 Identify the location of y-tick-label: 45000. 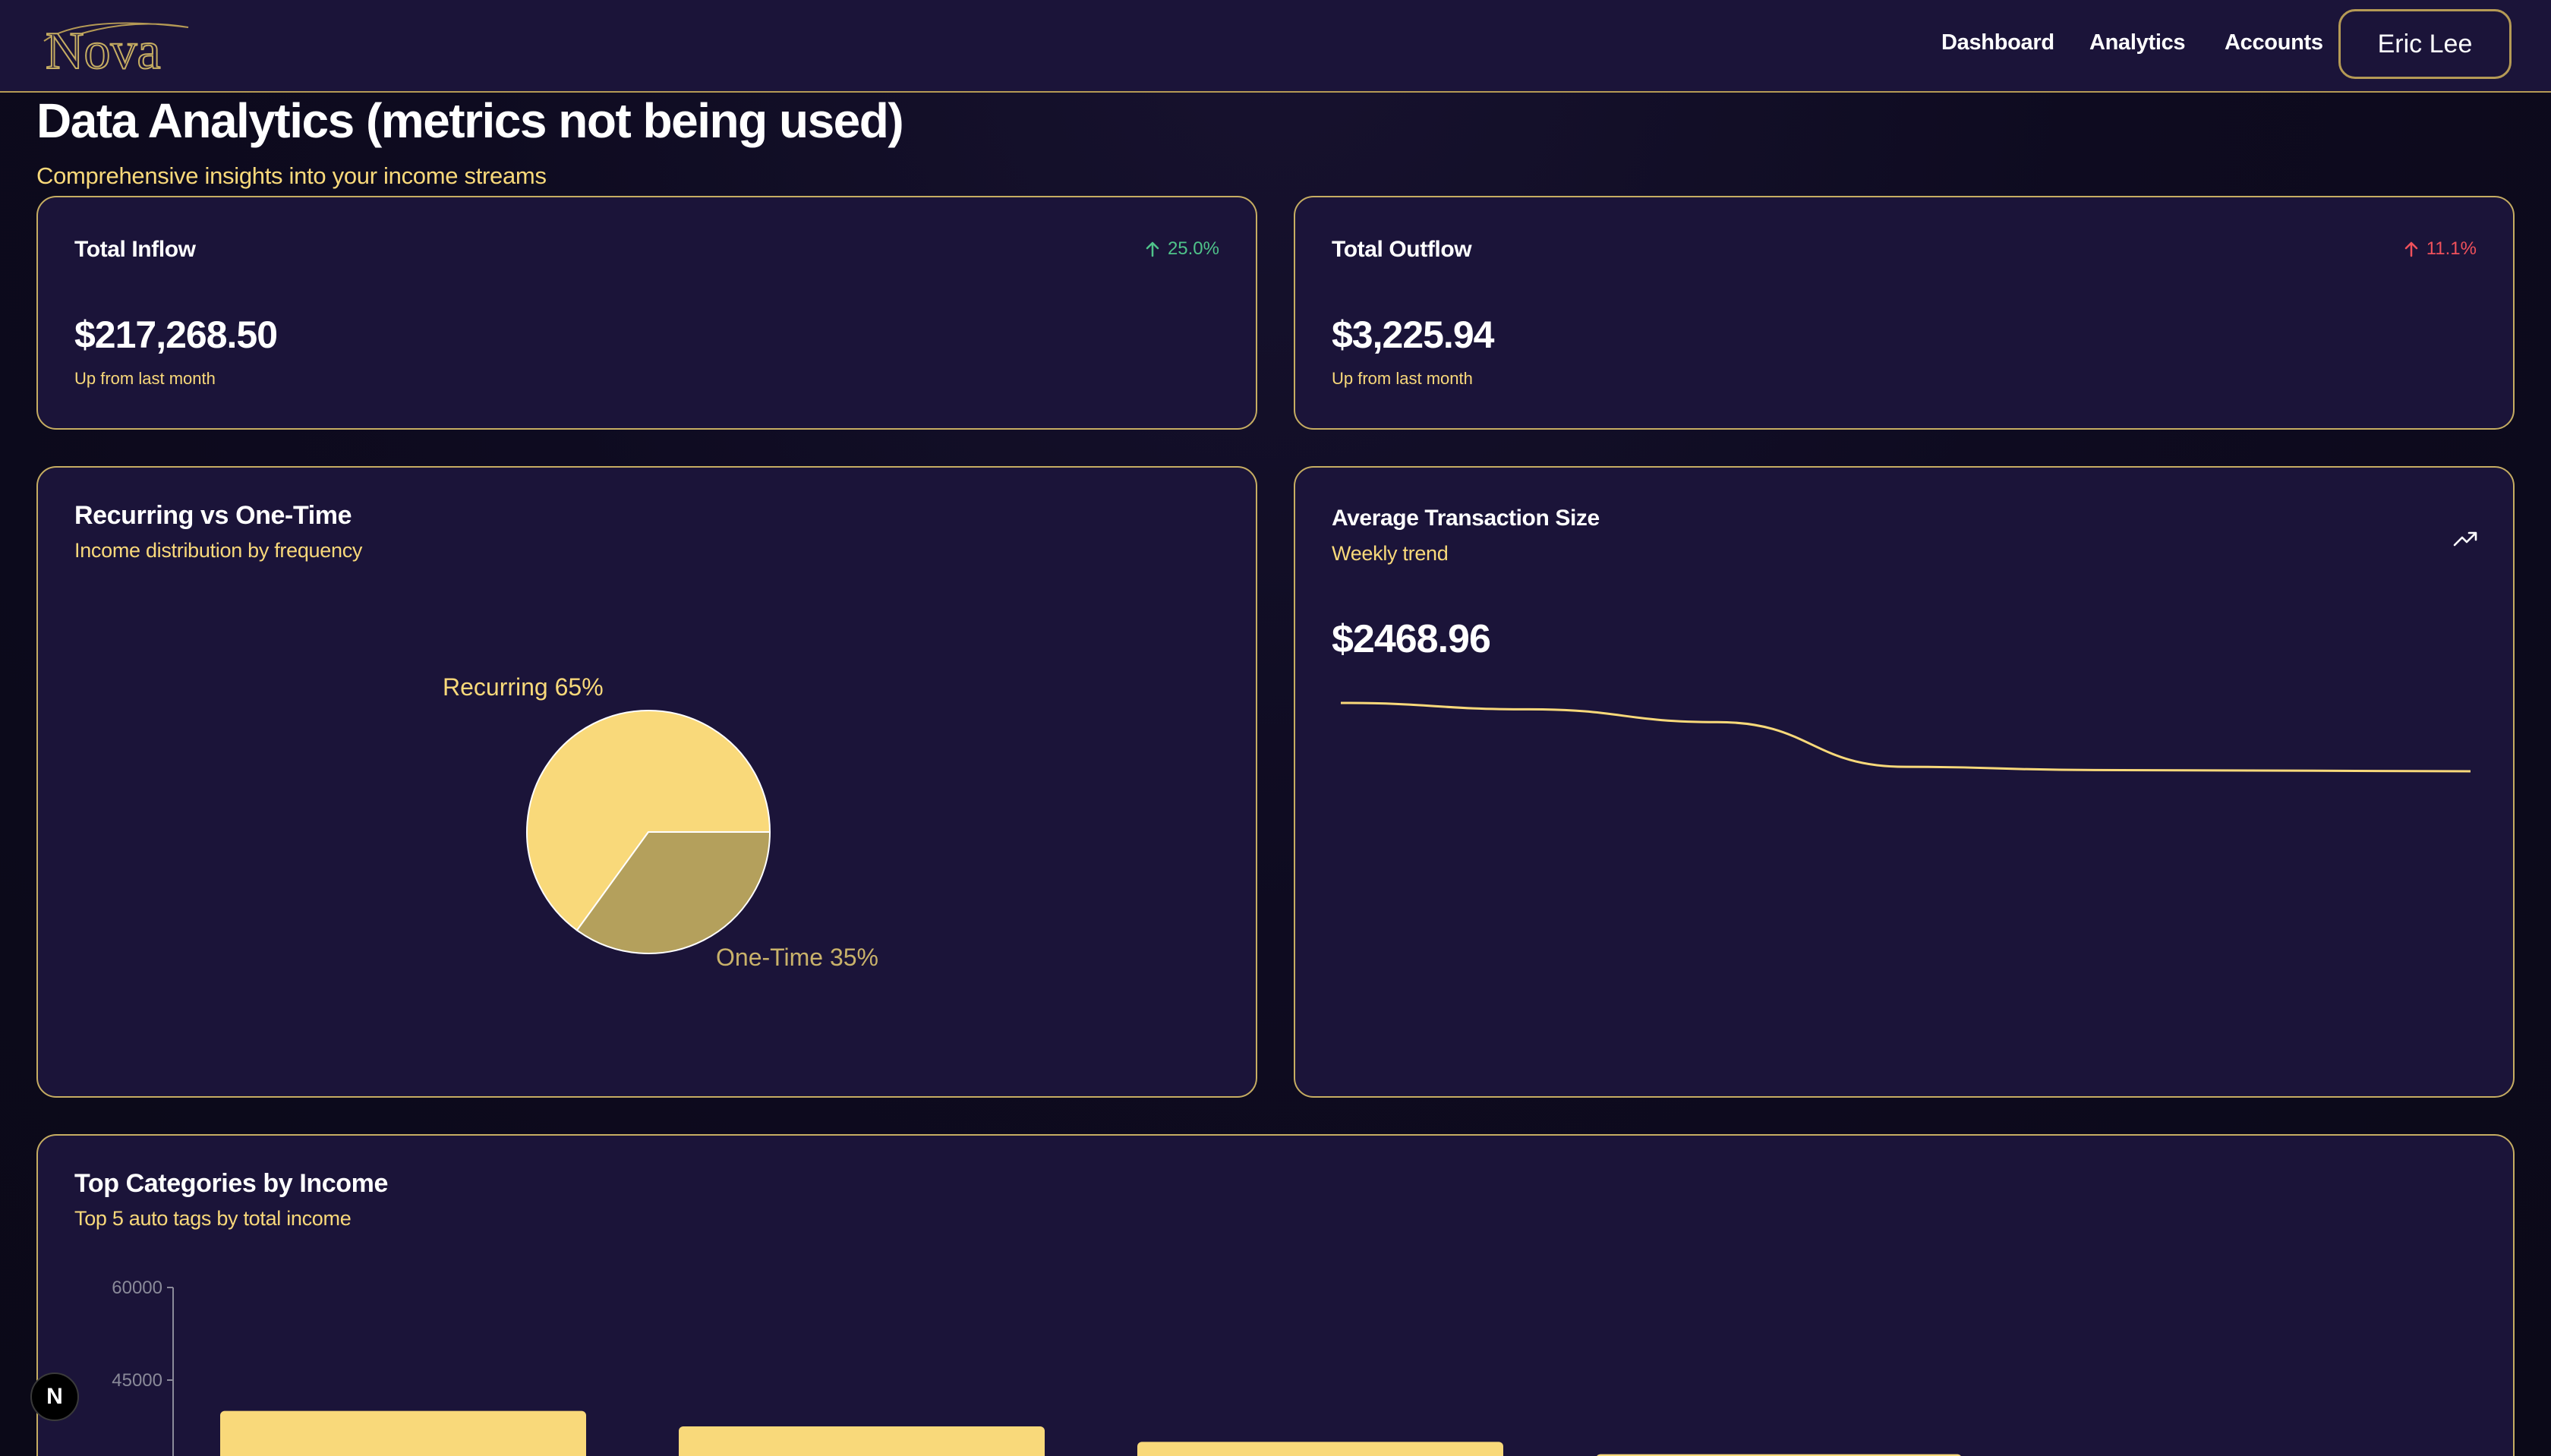
(137, 1380).